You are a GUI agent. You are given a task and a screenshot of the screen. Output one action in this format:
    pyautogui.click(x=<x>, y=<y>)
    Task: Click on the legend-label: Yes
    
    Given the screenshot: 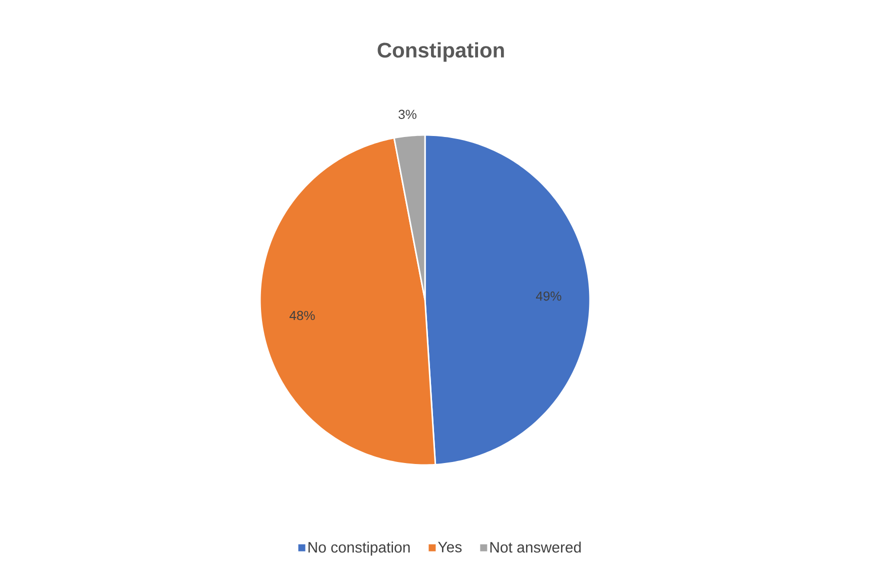 What is the action you would take?
    pyautogui.click(x=450, y=547)
    